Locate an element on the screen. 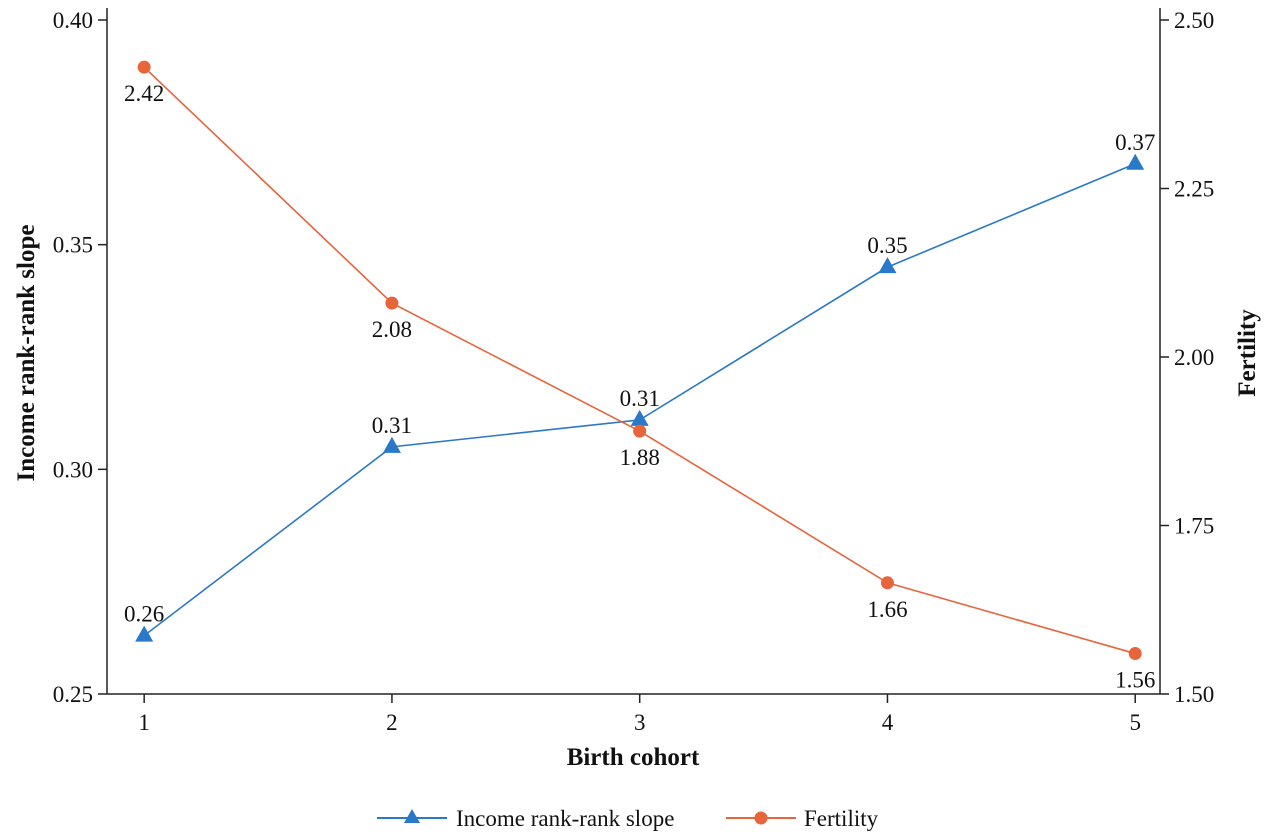 This screenshot has width=1270, height=840. left-tick-label-0: 0.25 is located at coordinates (73, 694).